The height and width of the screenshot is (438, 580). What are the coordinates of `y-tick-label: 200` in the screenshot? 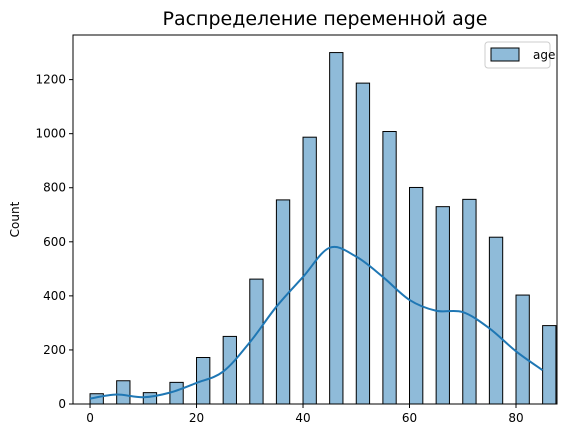 It's located at (54, 350).